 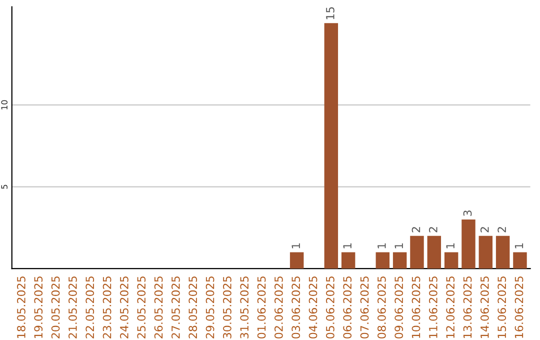 I want to click on x-tick-label: 29.05.2025, so click(x=210, y=307).